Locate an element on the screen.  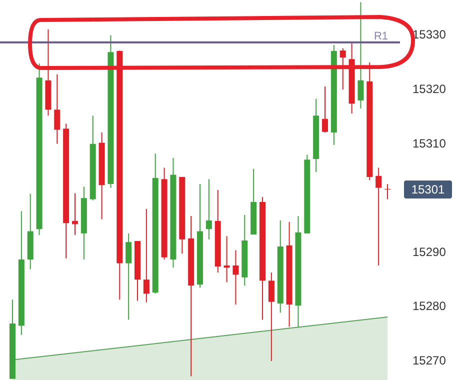
y-tick-label: 15290 is located at coordinates (429, 251).